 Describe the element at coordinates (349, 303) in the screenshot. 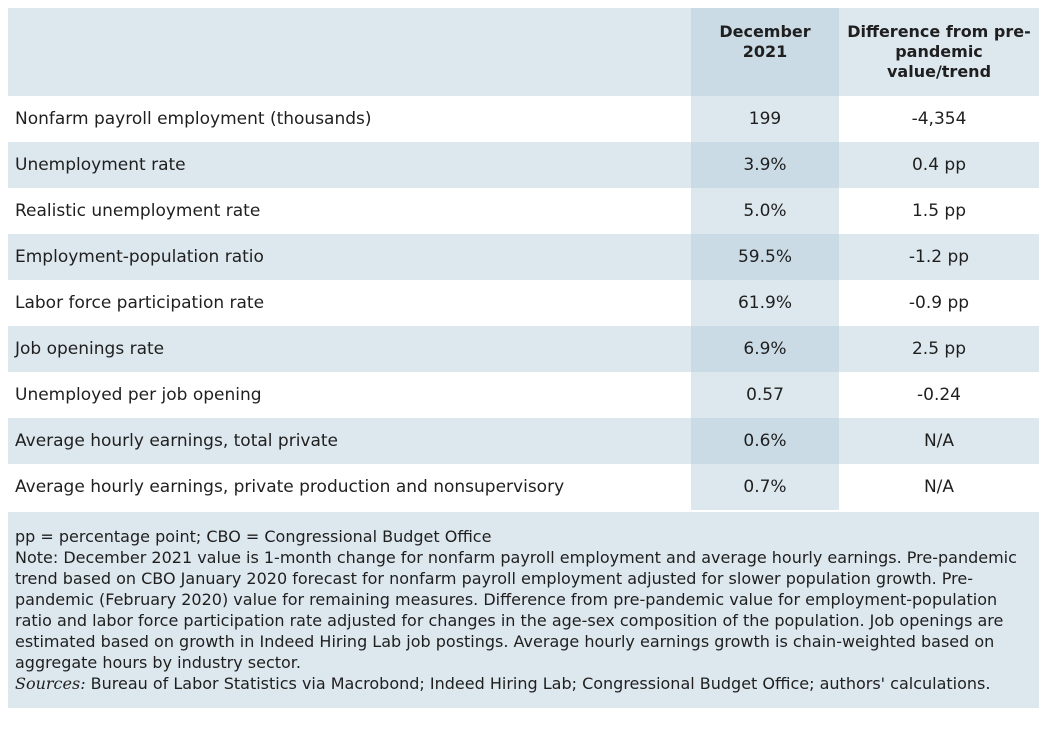

I see `row-label: Labor force participation rate` at that location.